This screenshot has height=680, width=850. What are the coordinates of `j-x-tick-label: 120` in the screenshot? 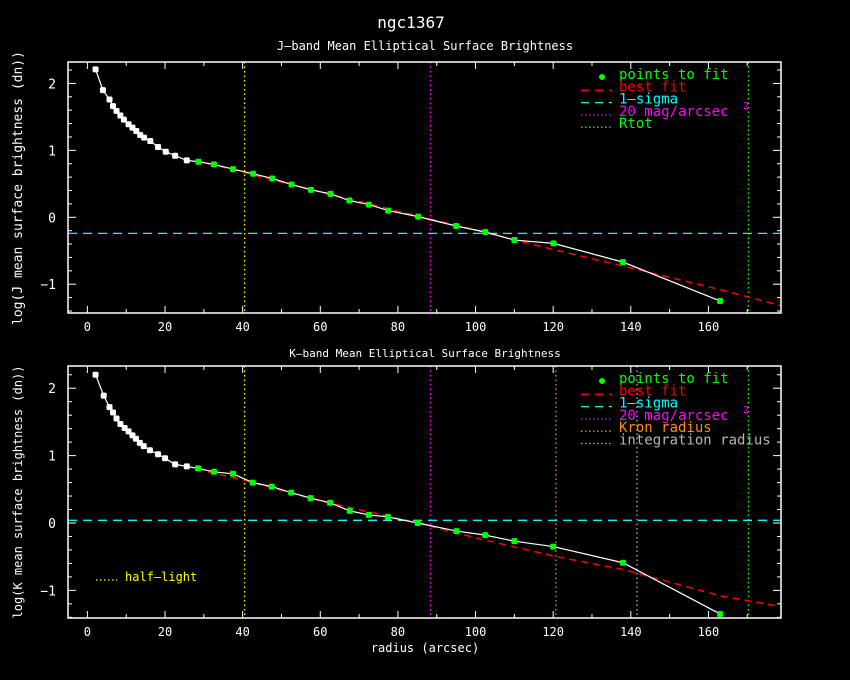 It's located at (553, 327).